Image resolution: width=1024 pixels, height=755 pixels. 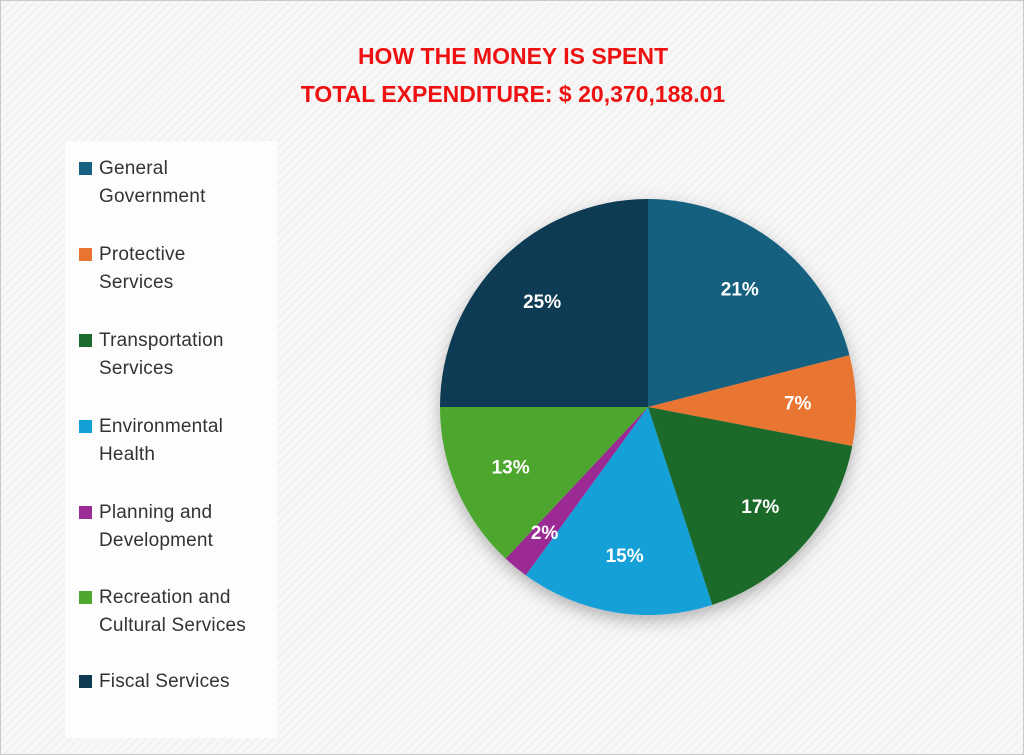 What do you see at coordinates (165, 597) in the screenshot?
I see `legend-label-line: Recreation and` at bounding box center [165, 597].